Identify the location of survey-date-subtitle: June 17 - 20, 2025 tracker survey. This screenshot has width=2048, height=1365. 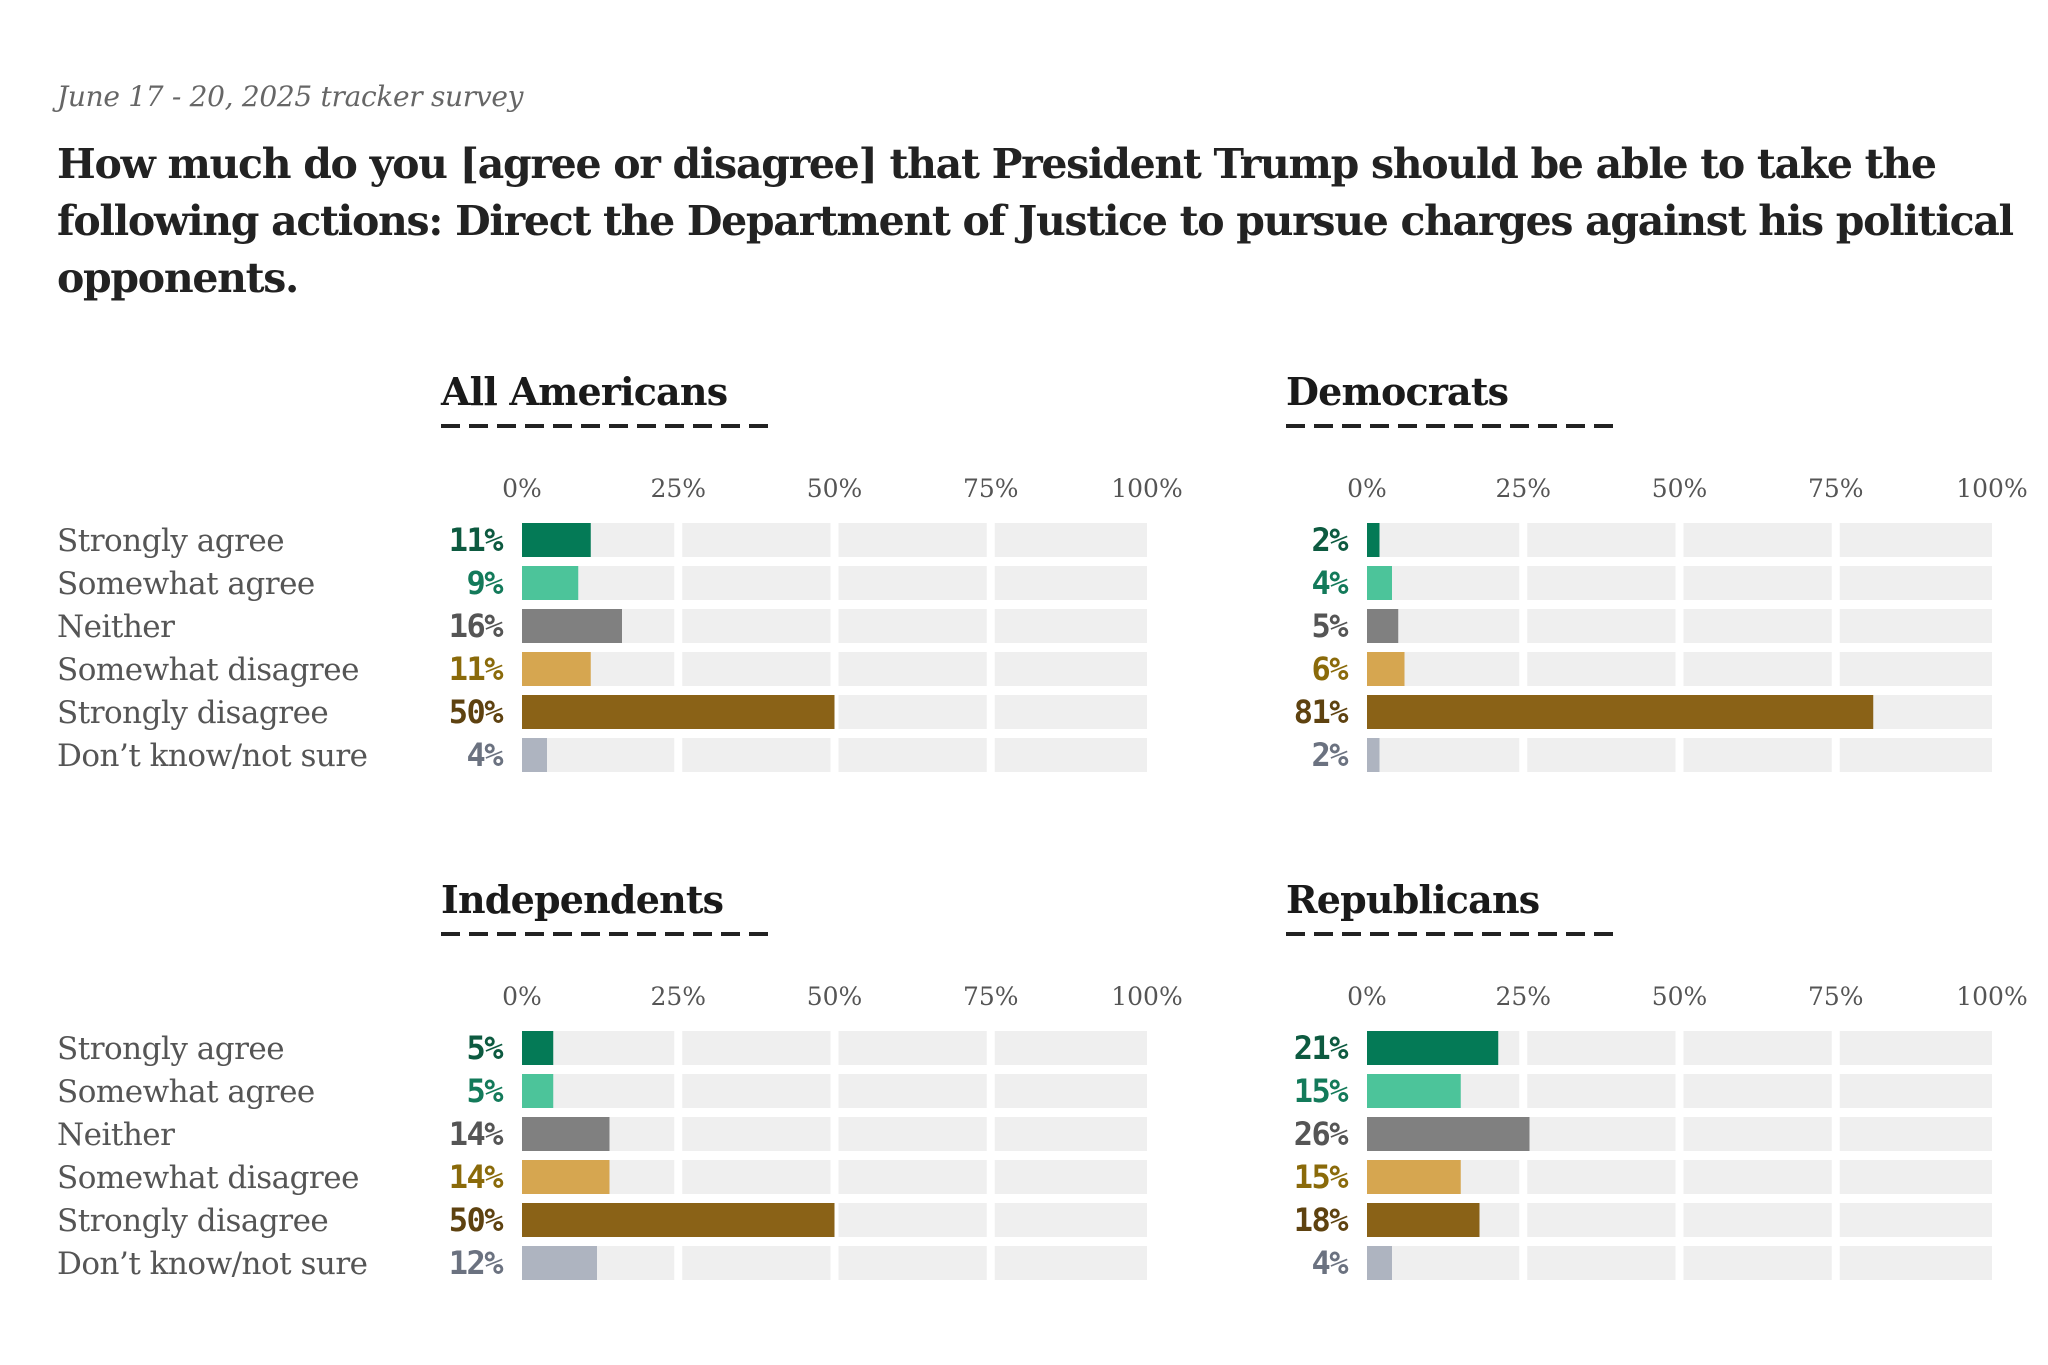
(290, 96).